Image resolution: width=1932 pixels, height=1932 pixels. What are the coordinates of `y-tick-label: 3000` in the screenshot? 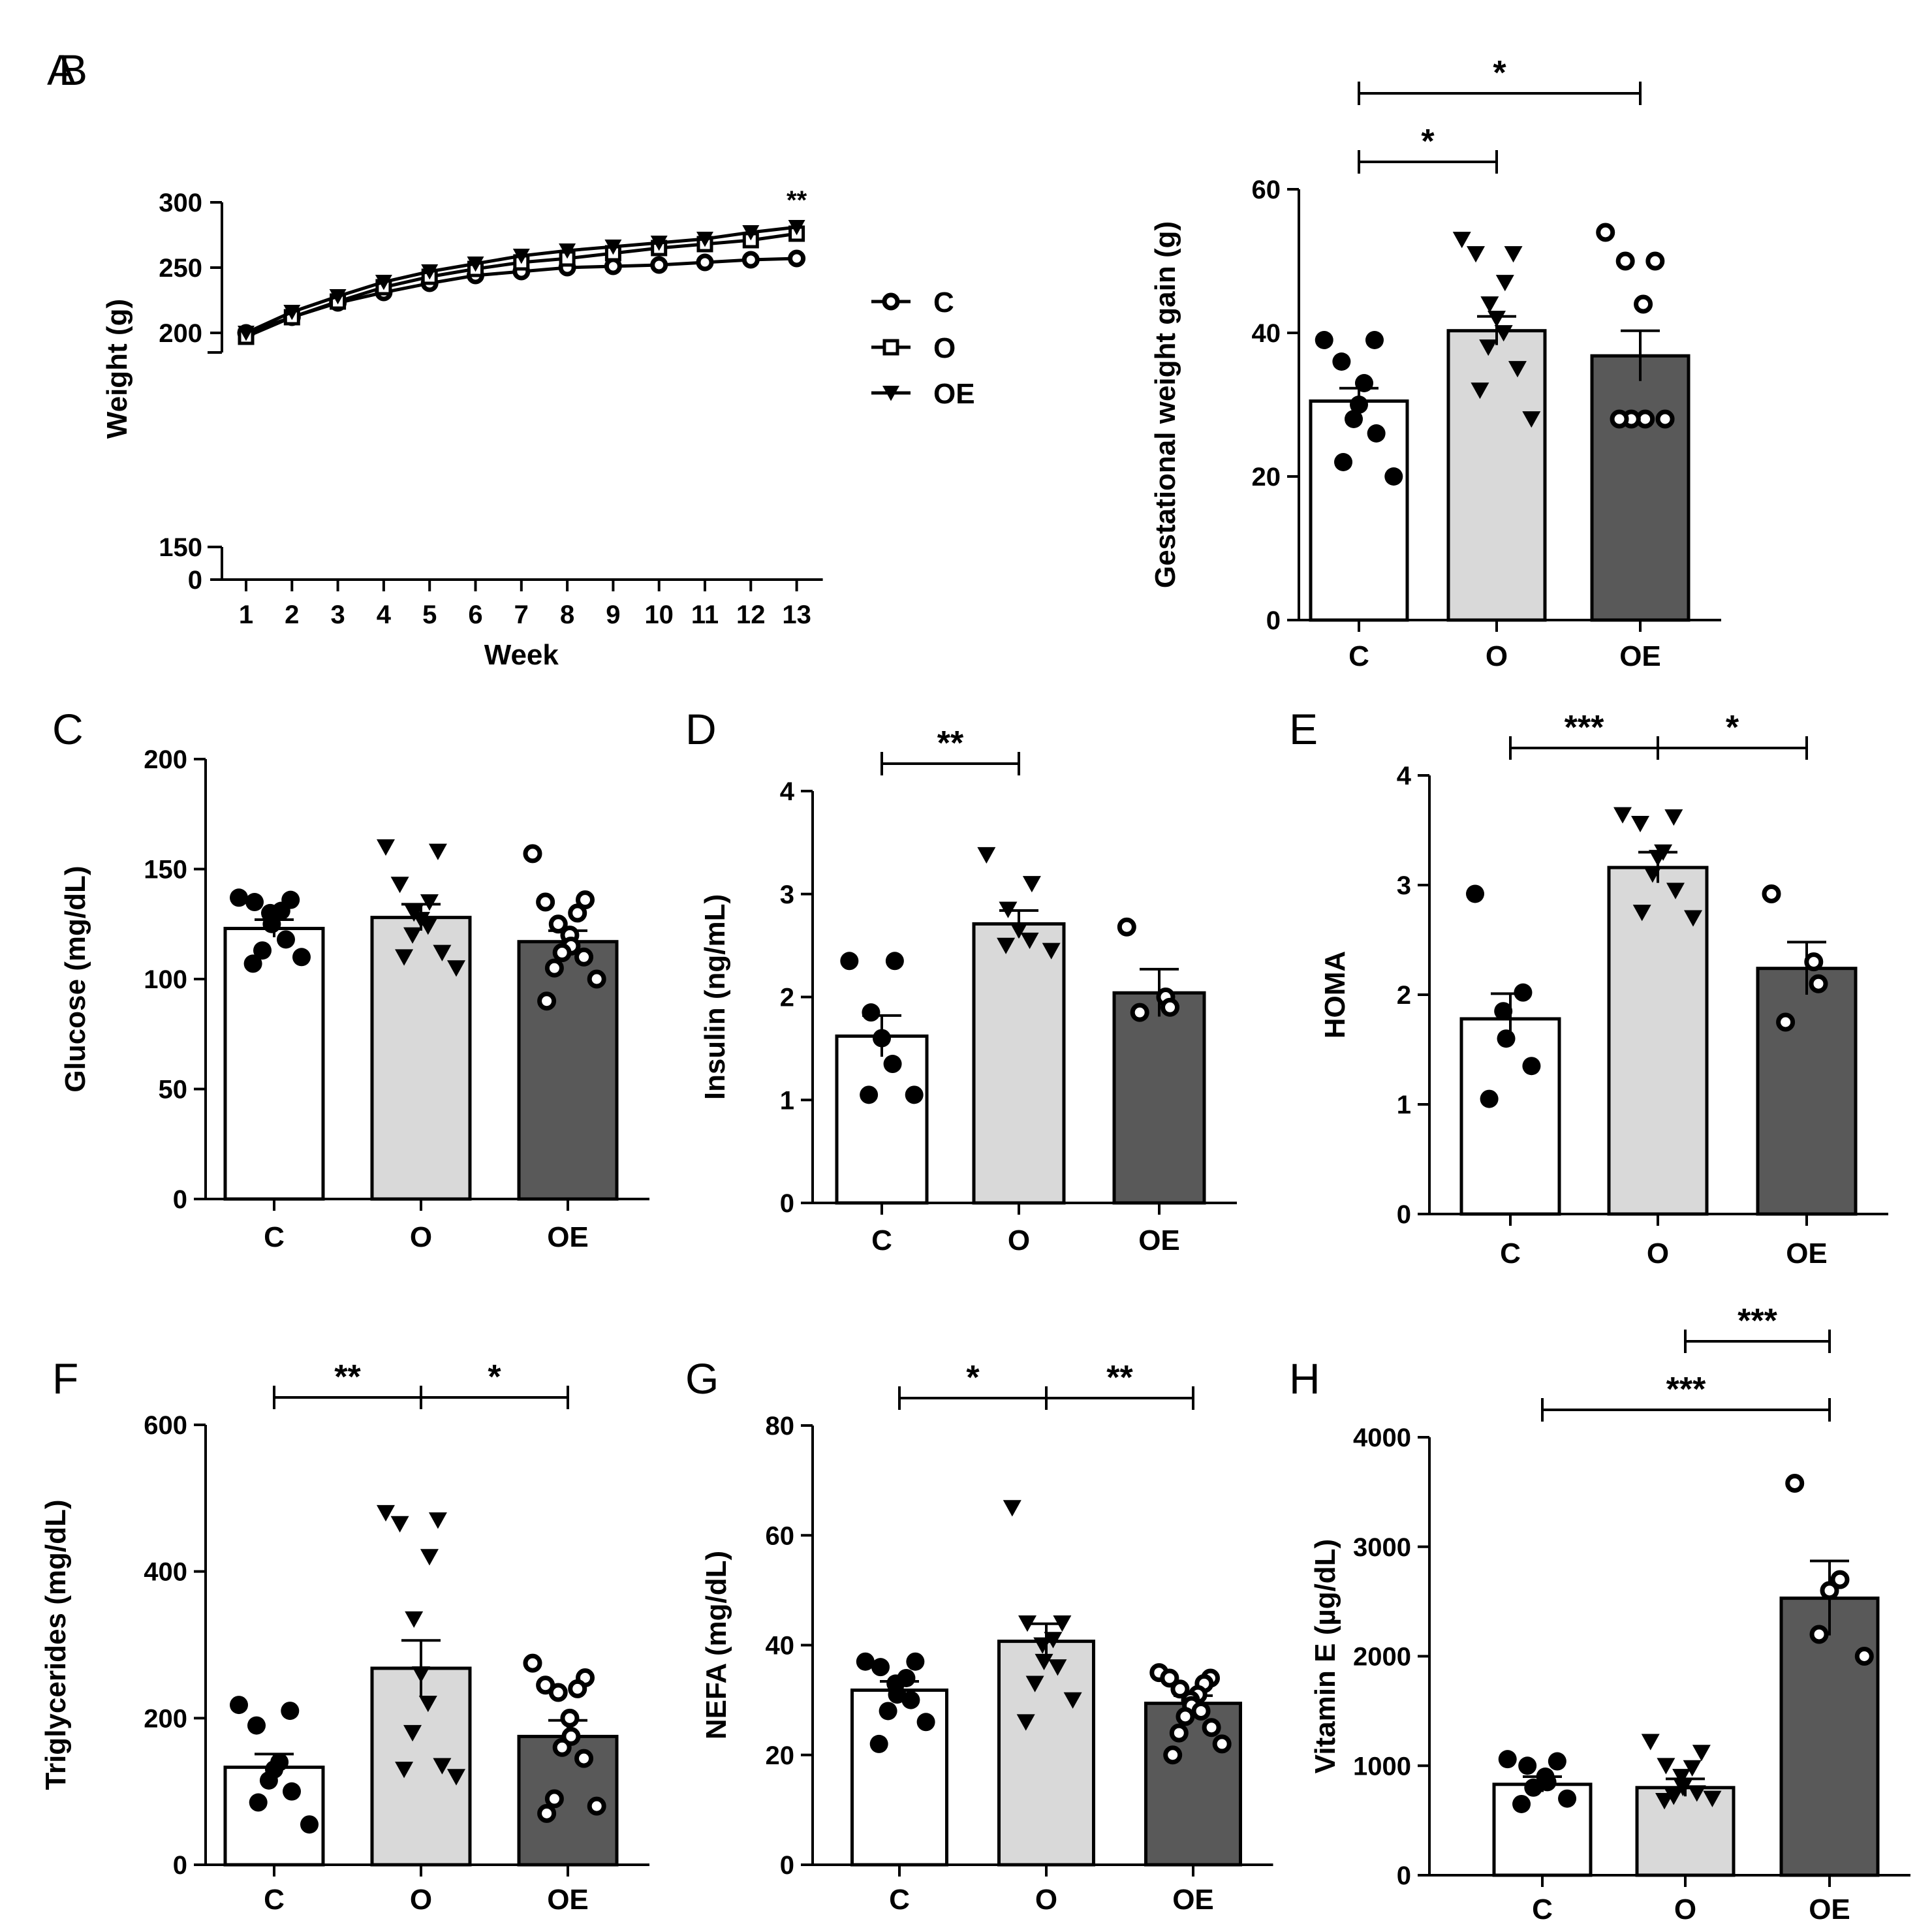 It's located at (1382, 1548).